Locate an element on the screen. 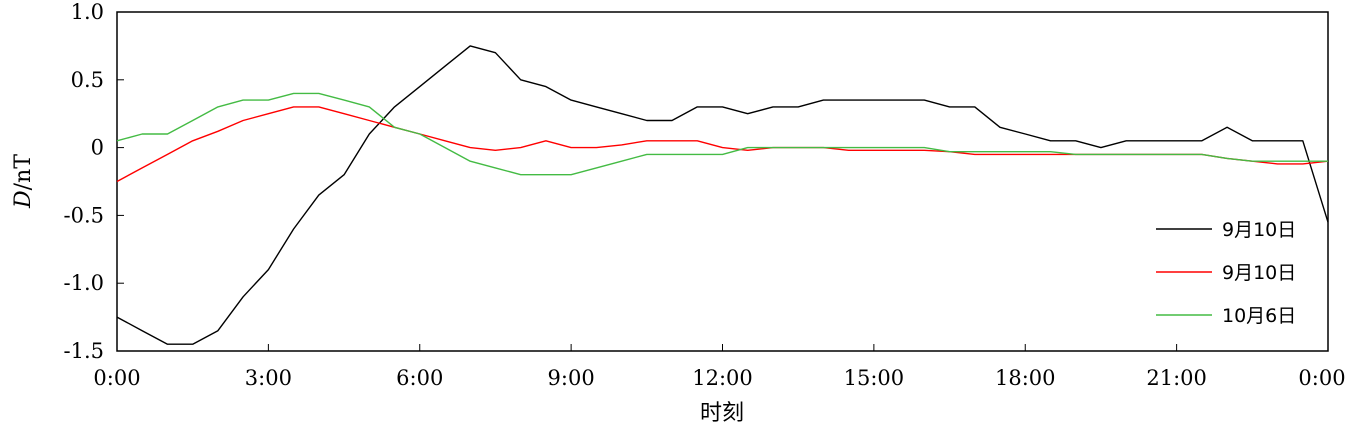  x-axis: 0:00 3:00 6:00 9:00 12:00 15:00 18:00 21:00 0:00 is located at coordinates (719, 367).